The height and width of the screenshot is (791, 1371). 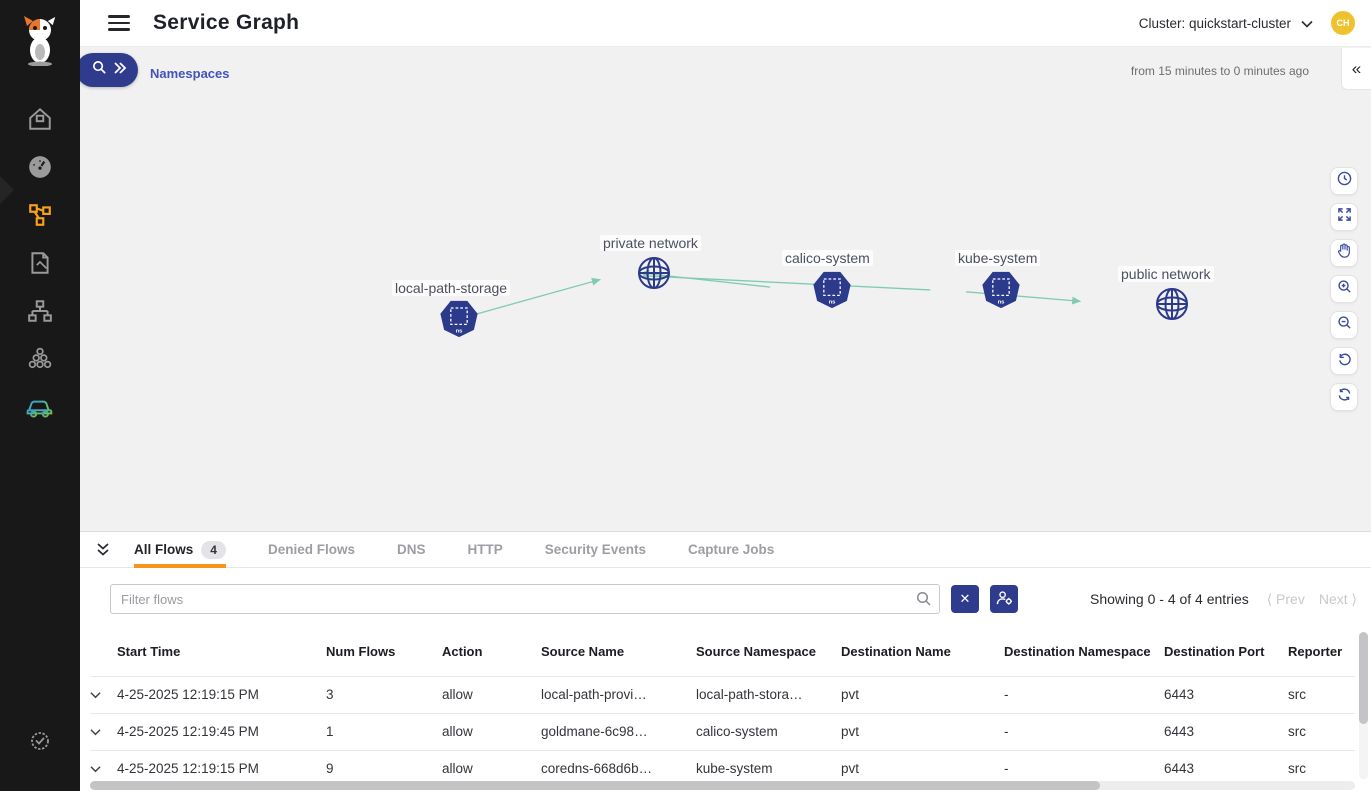 I want to click on graph-search-pill, so click(x=107, y=70).